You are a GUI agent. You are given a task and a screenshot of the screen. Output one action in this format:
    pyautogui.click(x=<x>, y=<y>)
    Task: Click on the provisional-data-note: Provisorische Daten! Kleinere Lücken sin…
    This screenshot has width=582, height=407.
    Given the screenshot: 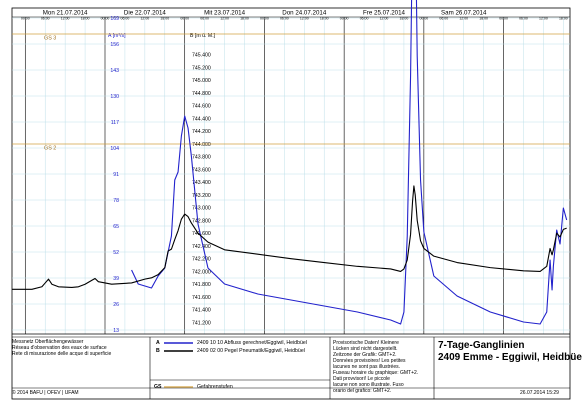 What is the action you would take?
    pyautogui.click(x=383, y=367)
    